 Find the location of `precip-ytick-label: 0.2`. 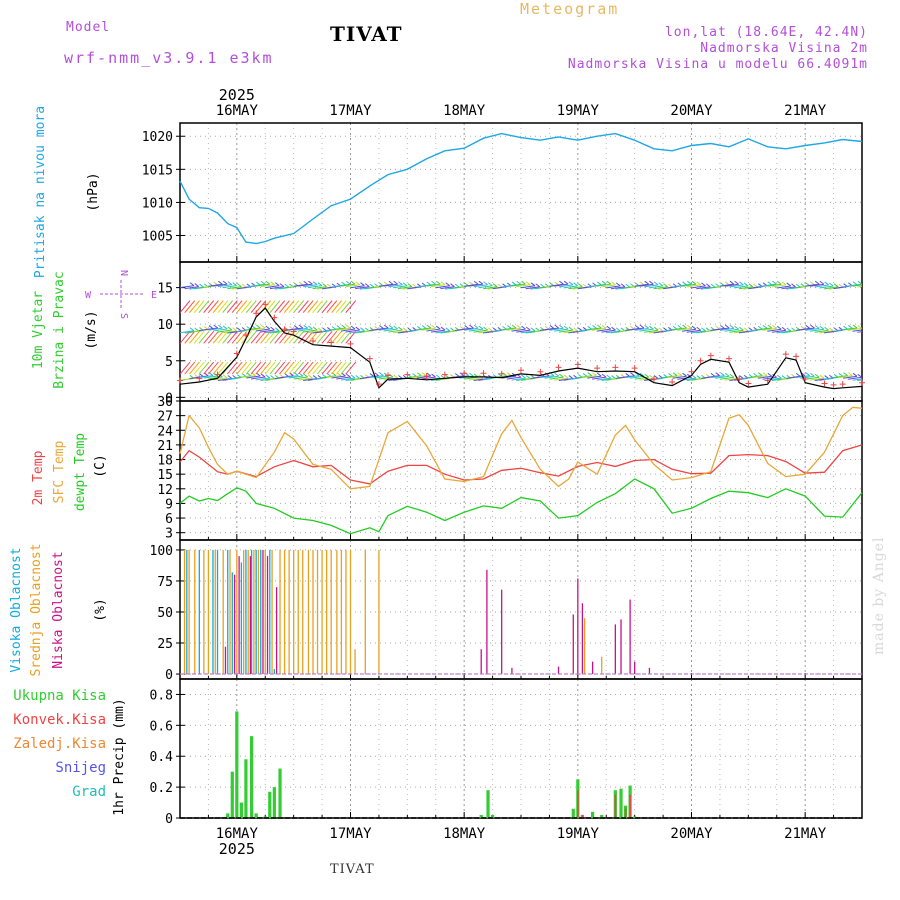

precip-ytick-label: 0.2 is located at coordinates (161, 788).